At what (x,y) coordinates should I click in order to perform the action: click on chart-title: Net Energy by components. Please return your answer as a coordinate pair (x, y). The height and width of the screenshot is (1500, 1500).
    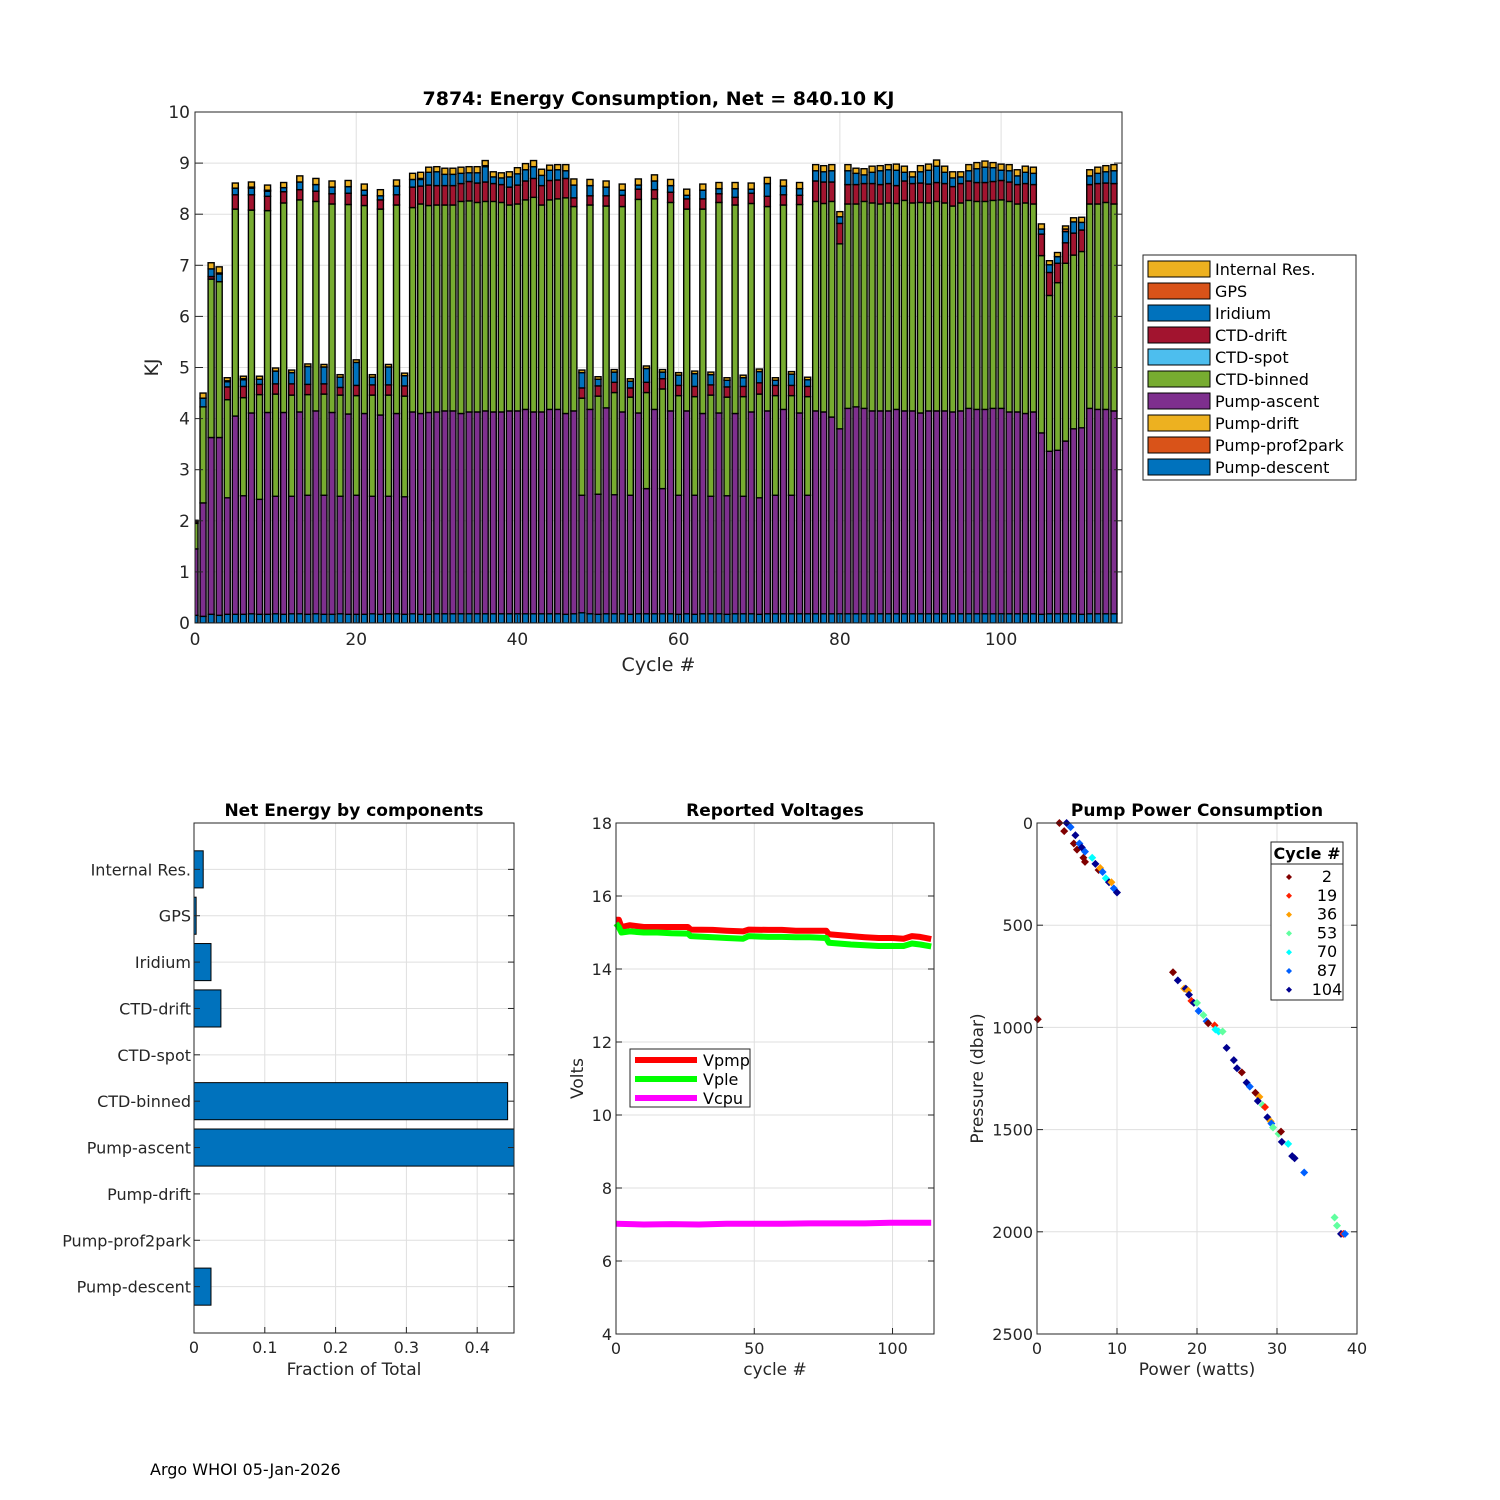
    Looking at the image, I should click on (353, 811).